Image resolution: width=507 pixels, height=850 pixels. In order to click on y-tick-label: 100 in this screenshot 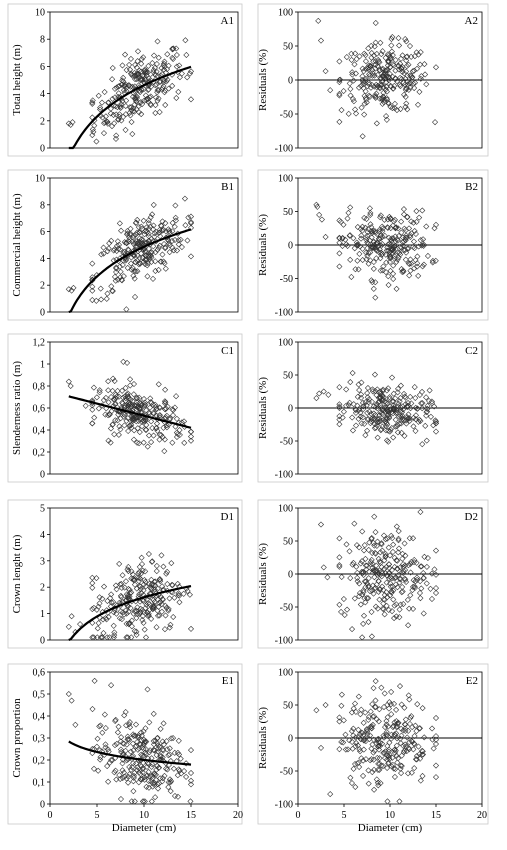, I will do `click(285, 343)`.